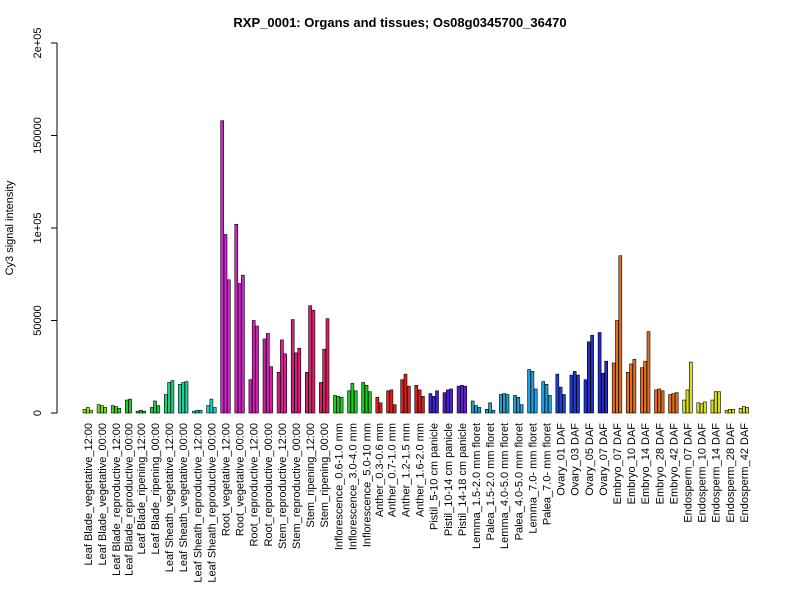 The image size is (800, 605). What do you see at coordinates (632, 464) in the screenshot?
I see `x-axis-tick-label: Embryo_10 DAF` at bounding box center [632, 464].